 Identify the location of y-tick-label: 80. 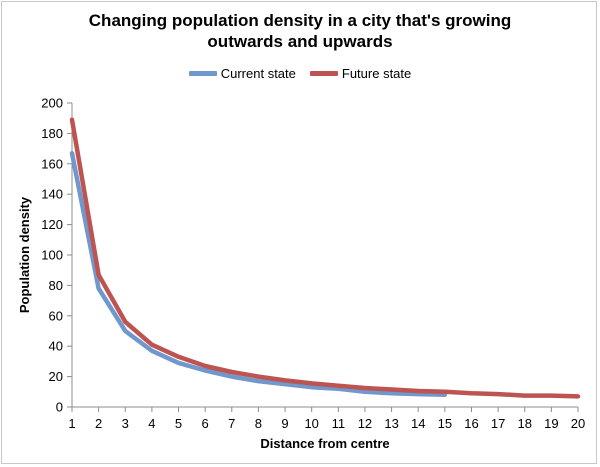
(56, 285).